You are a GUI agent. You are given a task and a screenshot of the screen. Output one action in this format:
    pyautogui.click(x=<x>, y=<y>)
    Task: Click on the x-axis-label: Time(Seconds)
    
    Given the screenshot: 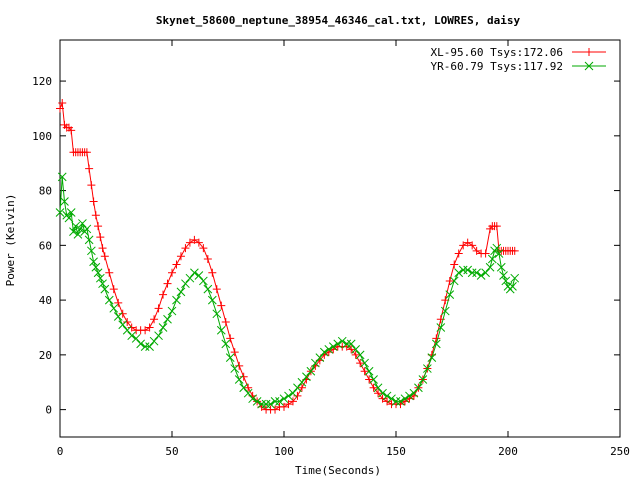 What is the action you would take?
    pyautogui.click(x=338, y=470)
    